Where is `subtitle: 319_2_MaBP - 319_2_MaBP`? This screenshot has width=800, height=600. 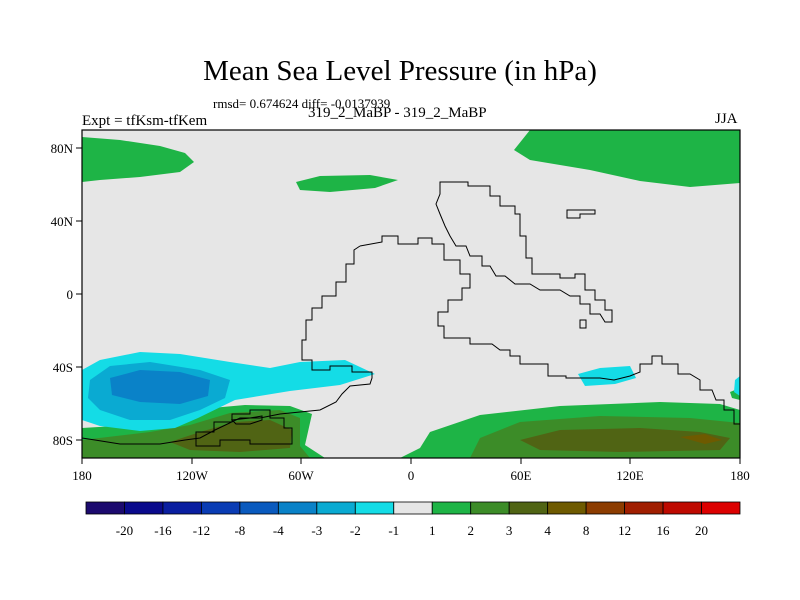 subtitle: 319_2_MaBP - 319_2_MaBP is located at coordinates (397, 113).